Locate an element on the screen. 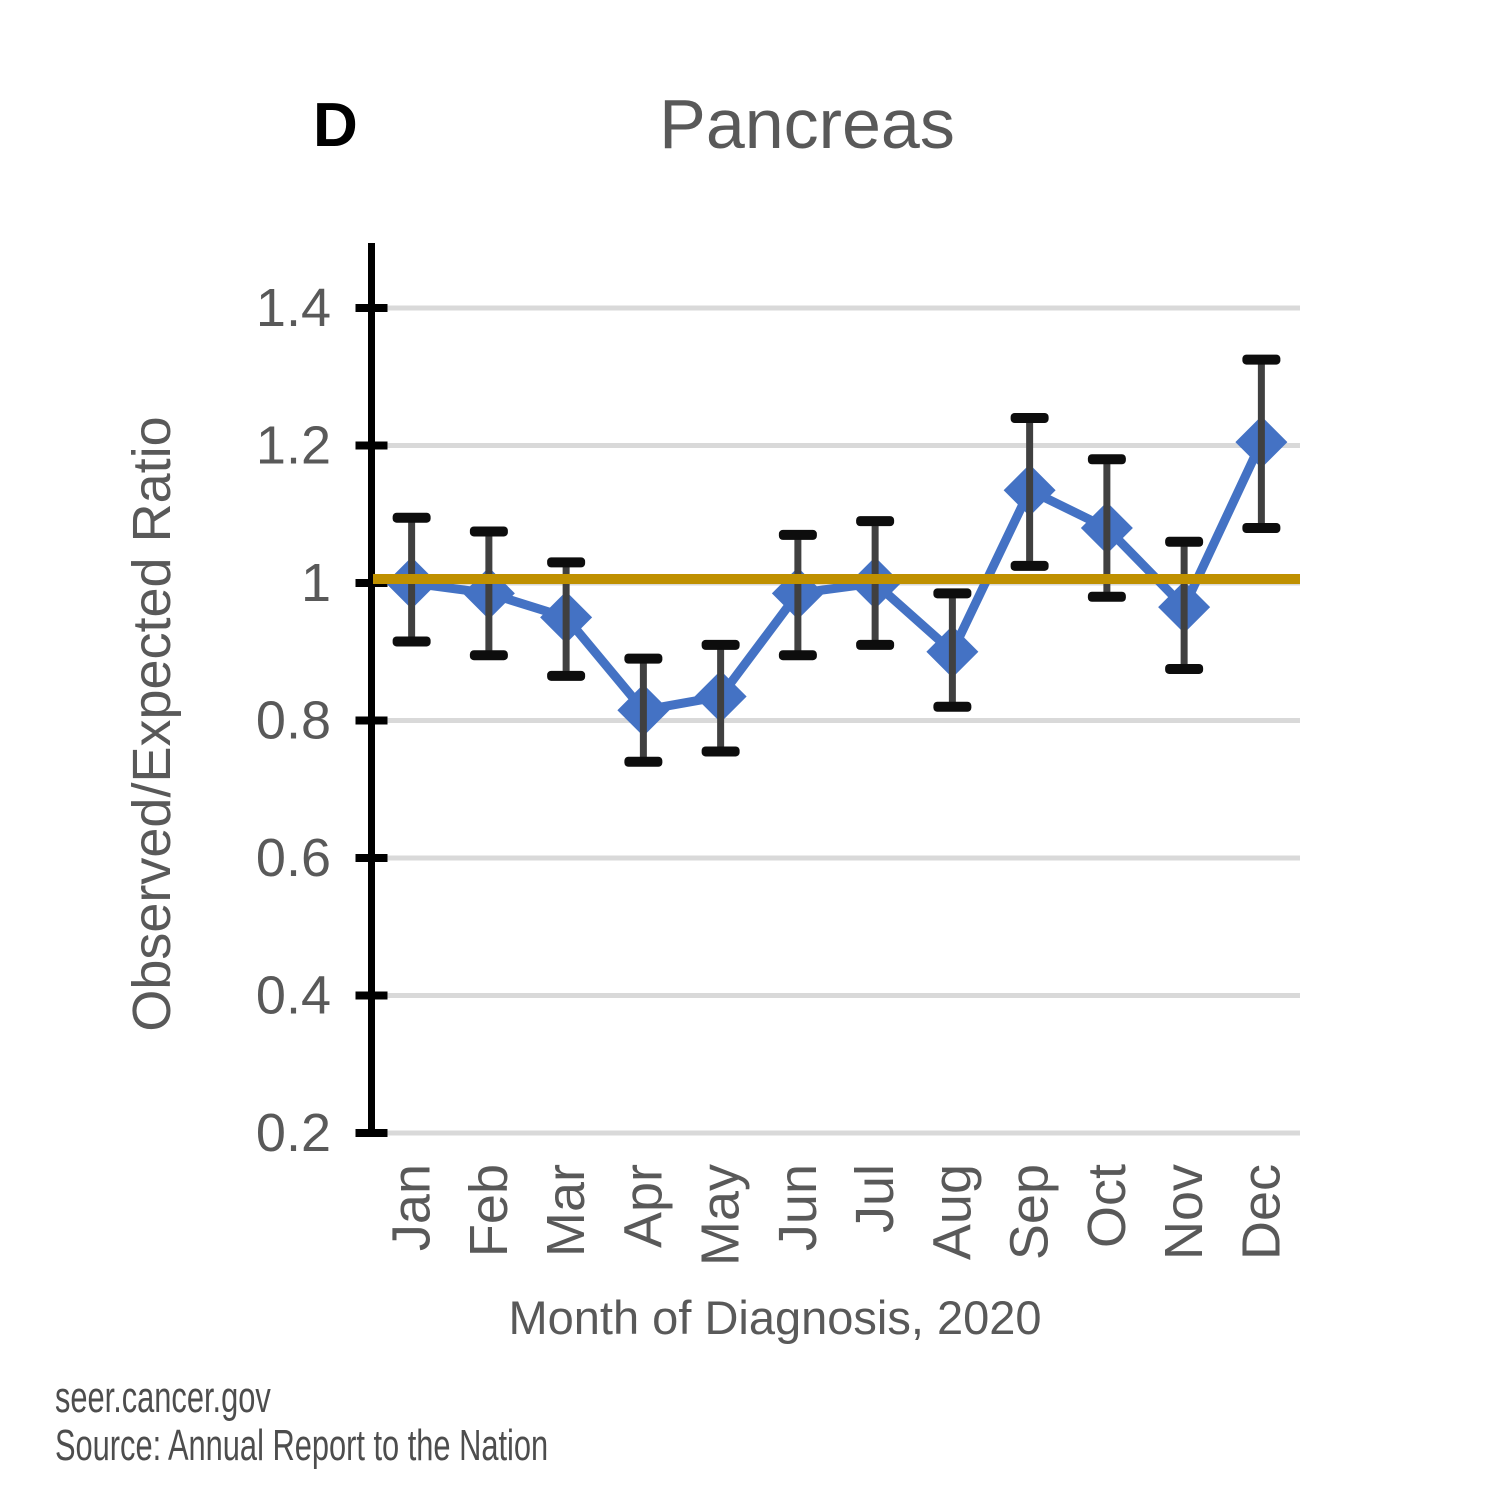 The height and width of the screenshot is (1500, 1500). x-tick-label: Jun is located at coordinates (798, 1207).